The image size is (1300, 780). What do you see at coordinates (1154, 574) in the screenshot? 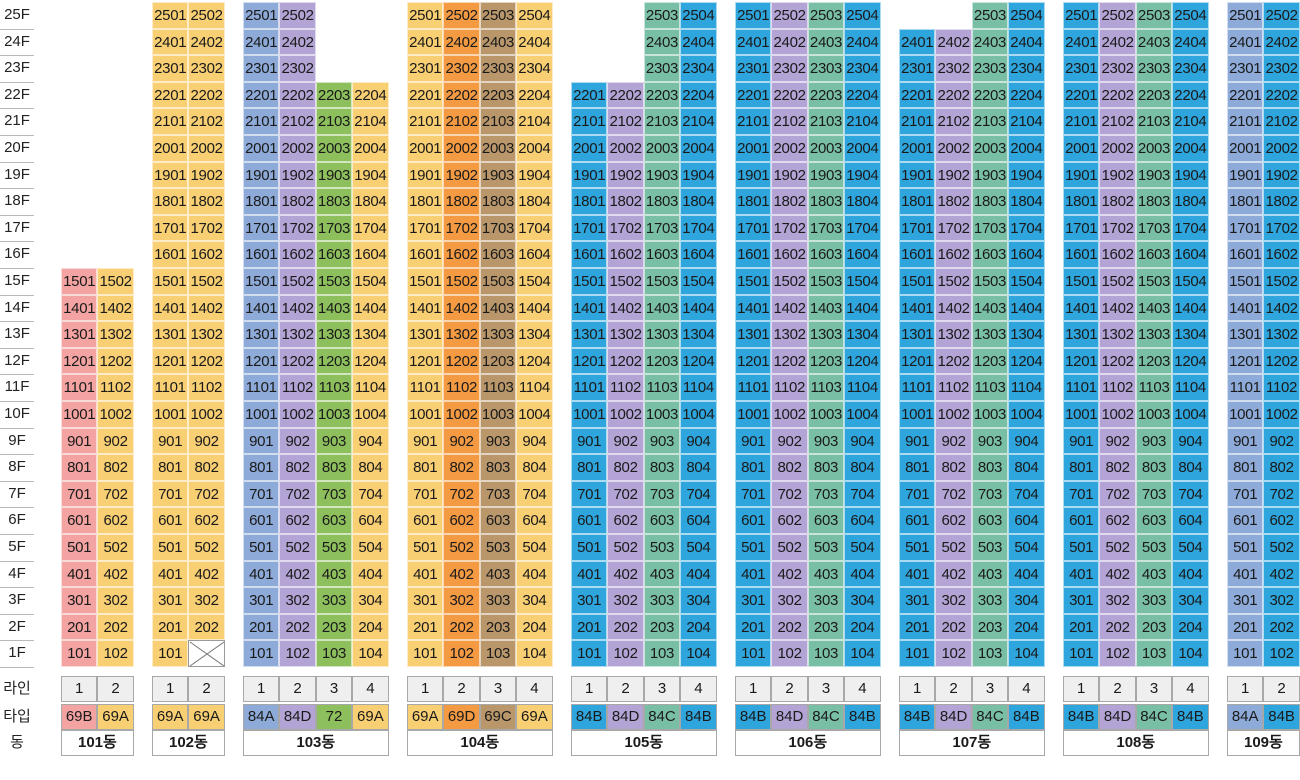
I see `unit-cell: 403` at bounding box center [1154, 574].